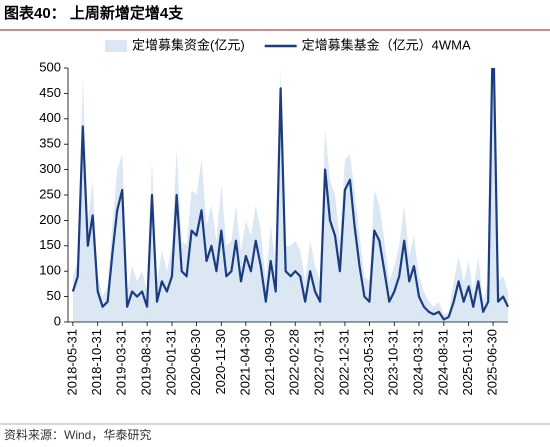 The image size is (550, 447). I want to click on y-tick-label: 450, so click(50, 92).